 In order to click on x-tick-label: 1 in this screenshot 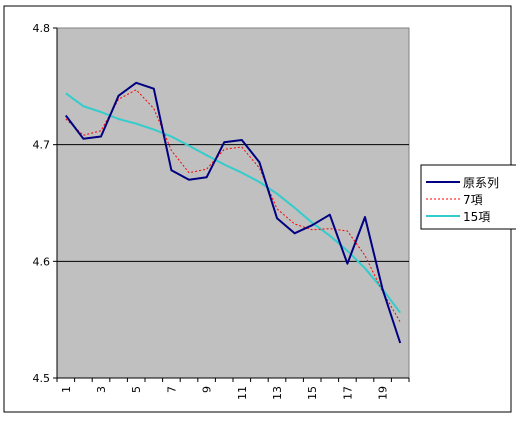, I will do `click(66, 389)`.